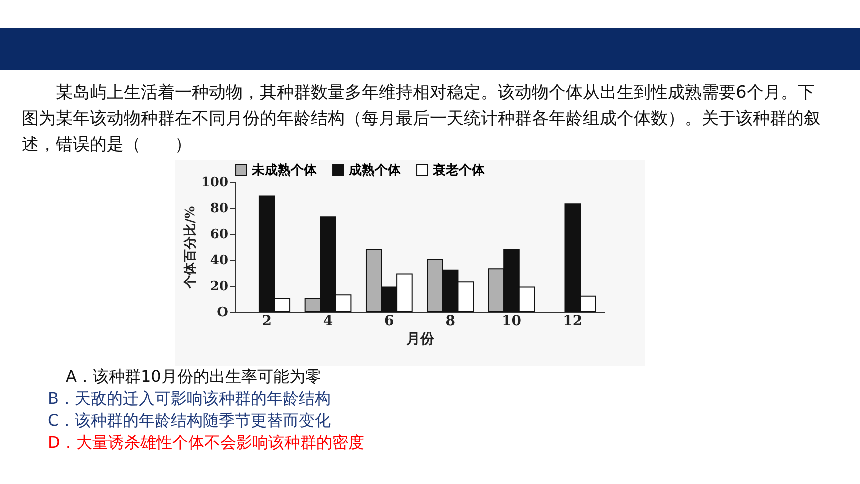  Describe the element at coordinates (193, 377) in the screenshot. I see `text: A．该种群10月份的出生率可能为零` at that location.